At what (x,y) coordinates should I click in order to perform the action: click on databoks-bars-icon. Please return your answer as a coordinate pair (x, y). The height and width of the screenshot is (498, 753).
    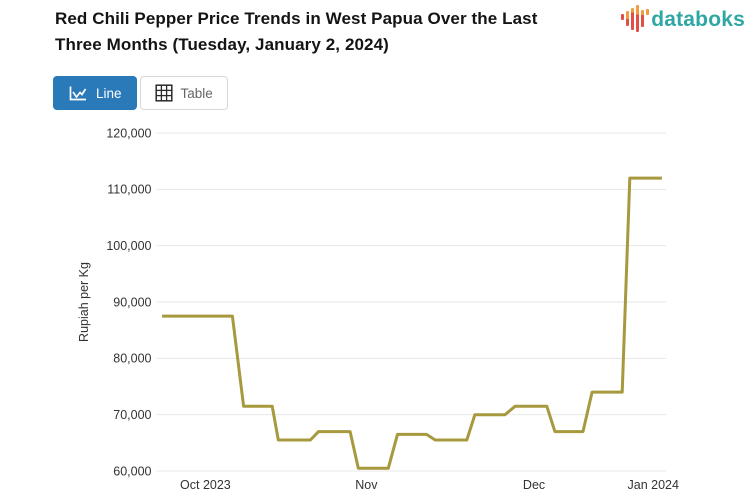
    Looking at the image, I should click on (635, 19).